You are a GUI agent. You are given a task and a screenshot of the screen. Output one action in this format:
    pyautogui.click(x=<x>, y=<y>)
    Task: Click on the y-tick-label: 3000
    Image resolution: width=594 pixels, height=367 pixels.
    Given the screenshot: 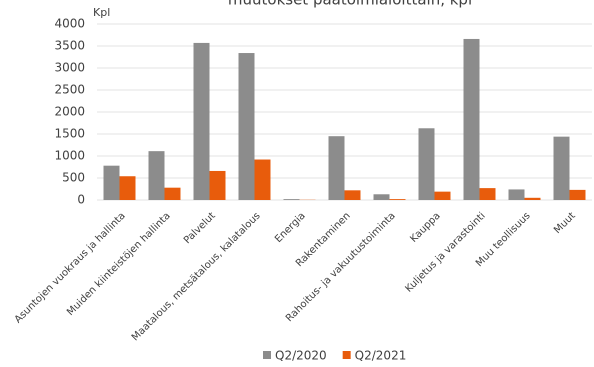 What is the action you would take?
    pyautogui.click(x=69, y=68)
    